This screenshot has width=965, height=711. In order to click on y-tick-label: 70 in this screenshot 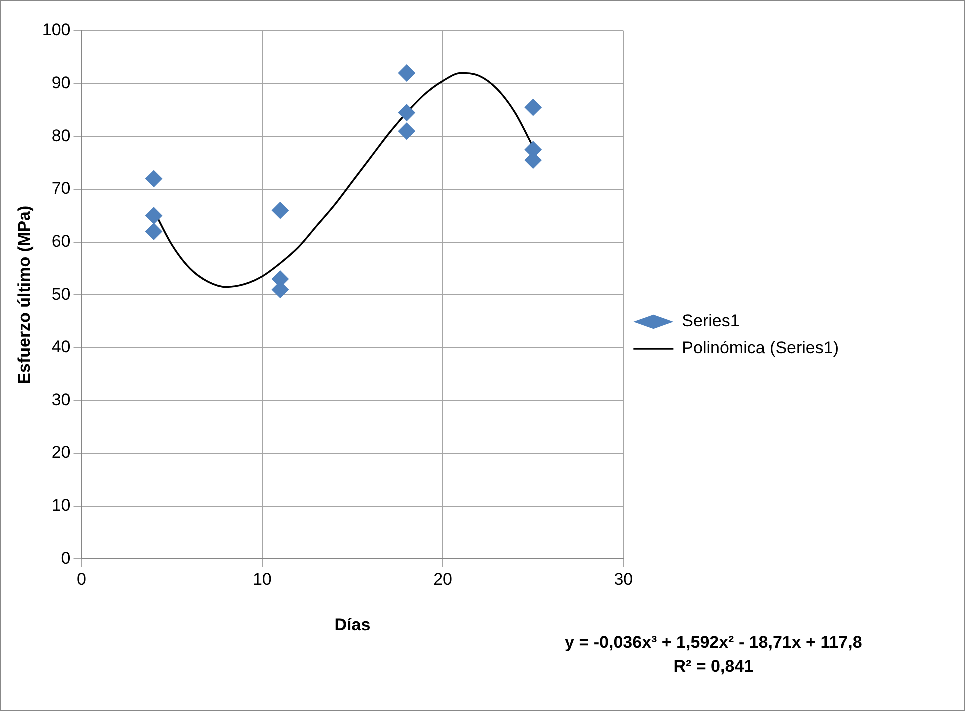, I will do `click(61, 188)`.